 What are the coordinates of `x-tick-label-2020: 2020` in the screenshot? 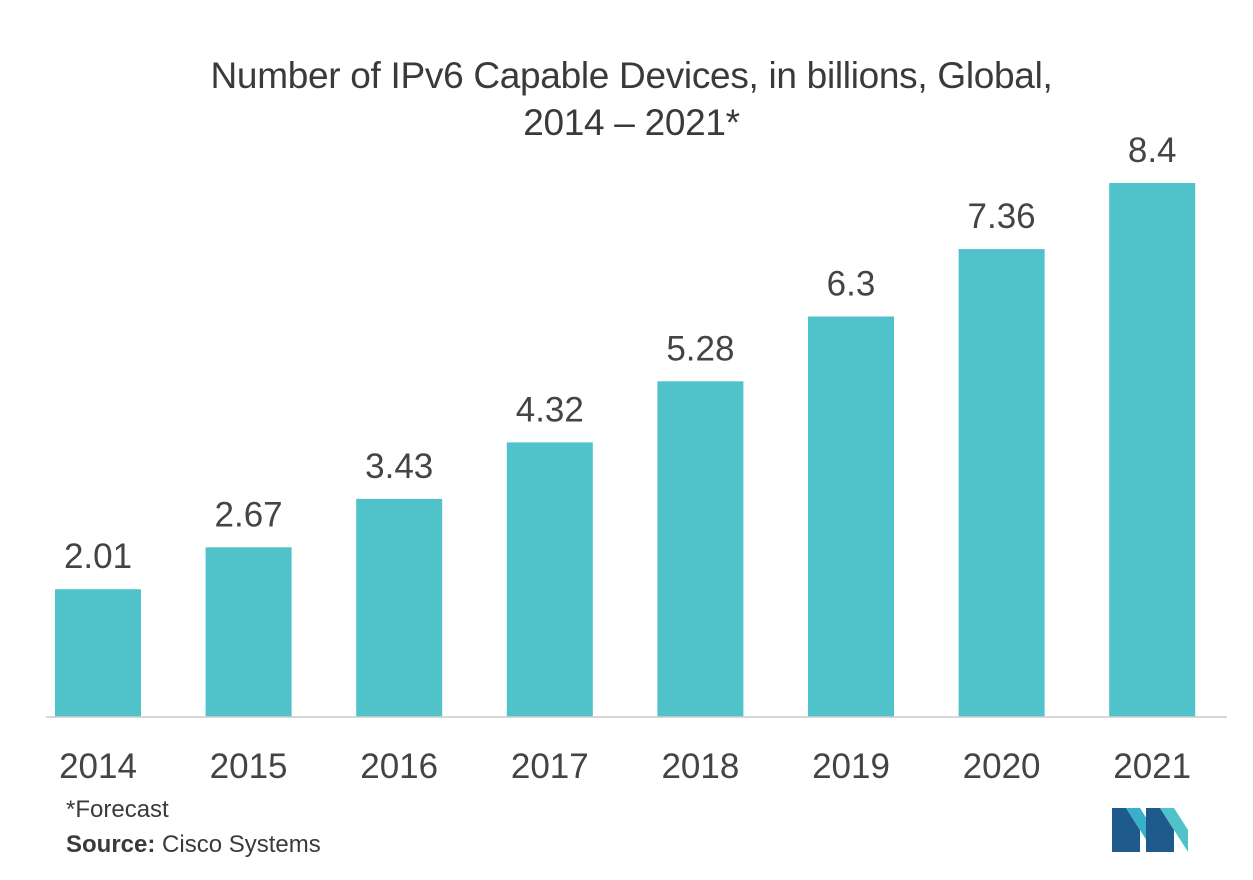 It's located at (1002, 766).